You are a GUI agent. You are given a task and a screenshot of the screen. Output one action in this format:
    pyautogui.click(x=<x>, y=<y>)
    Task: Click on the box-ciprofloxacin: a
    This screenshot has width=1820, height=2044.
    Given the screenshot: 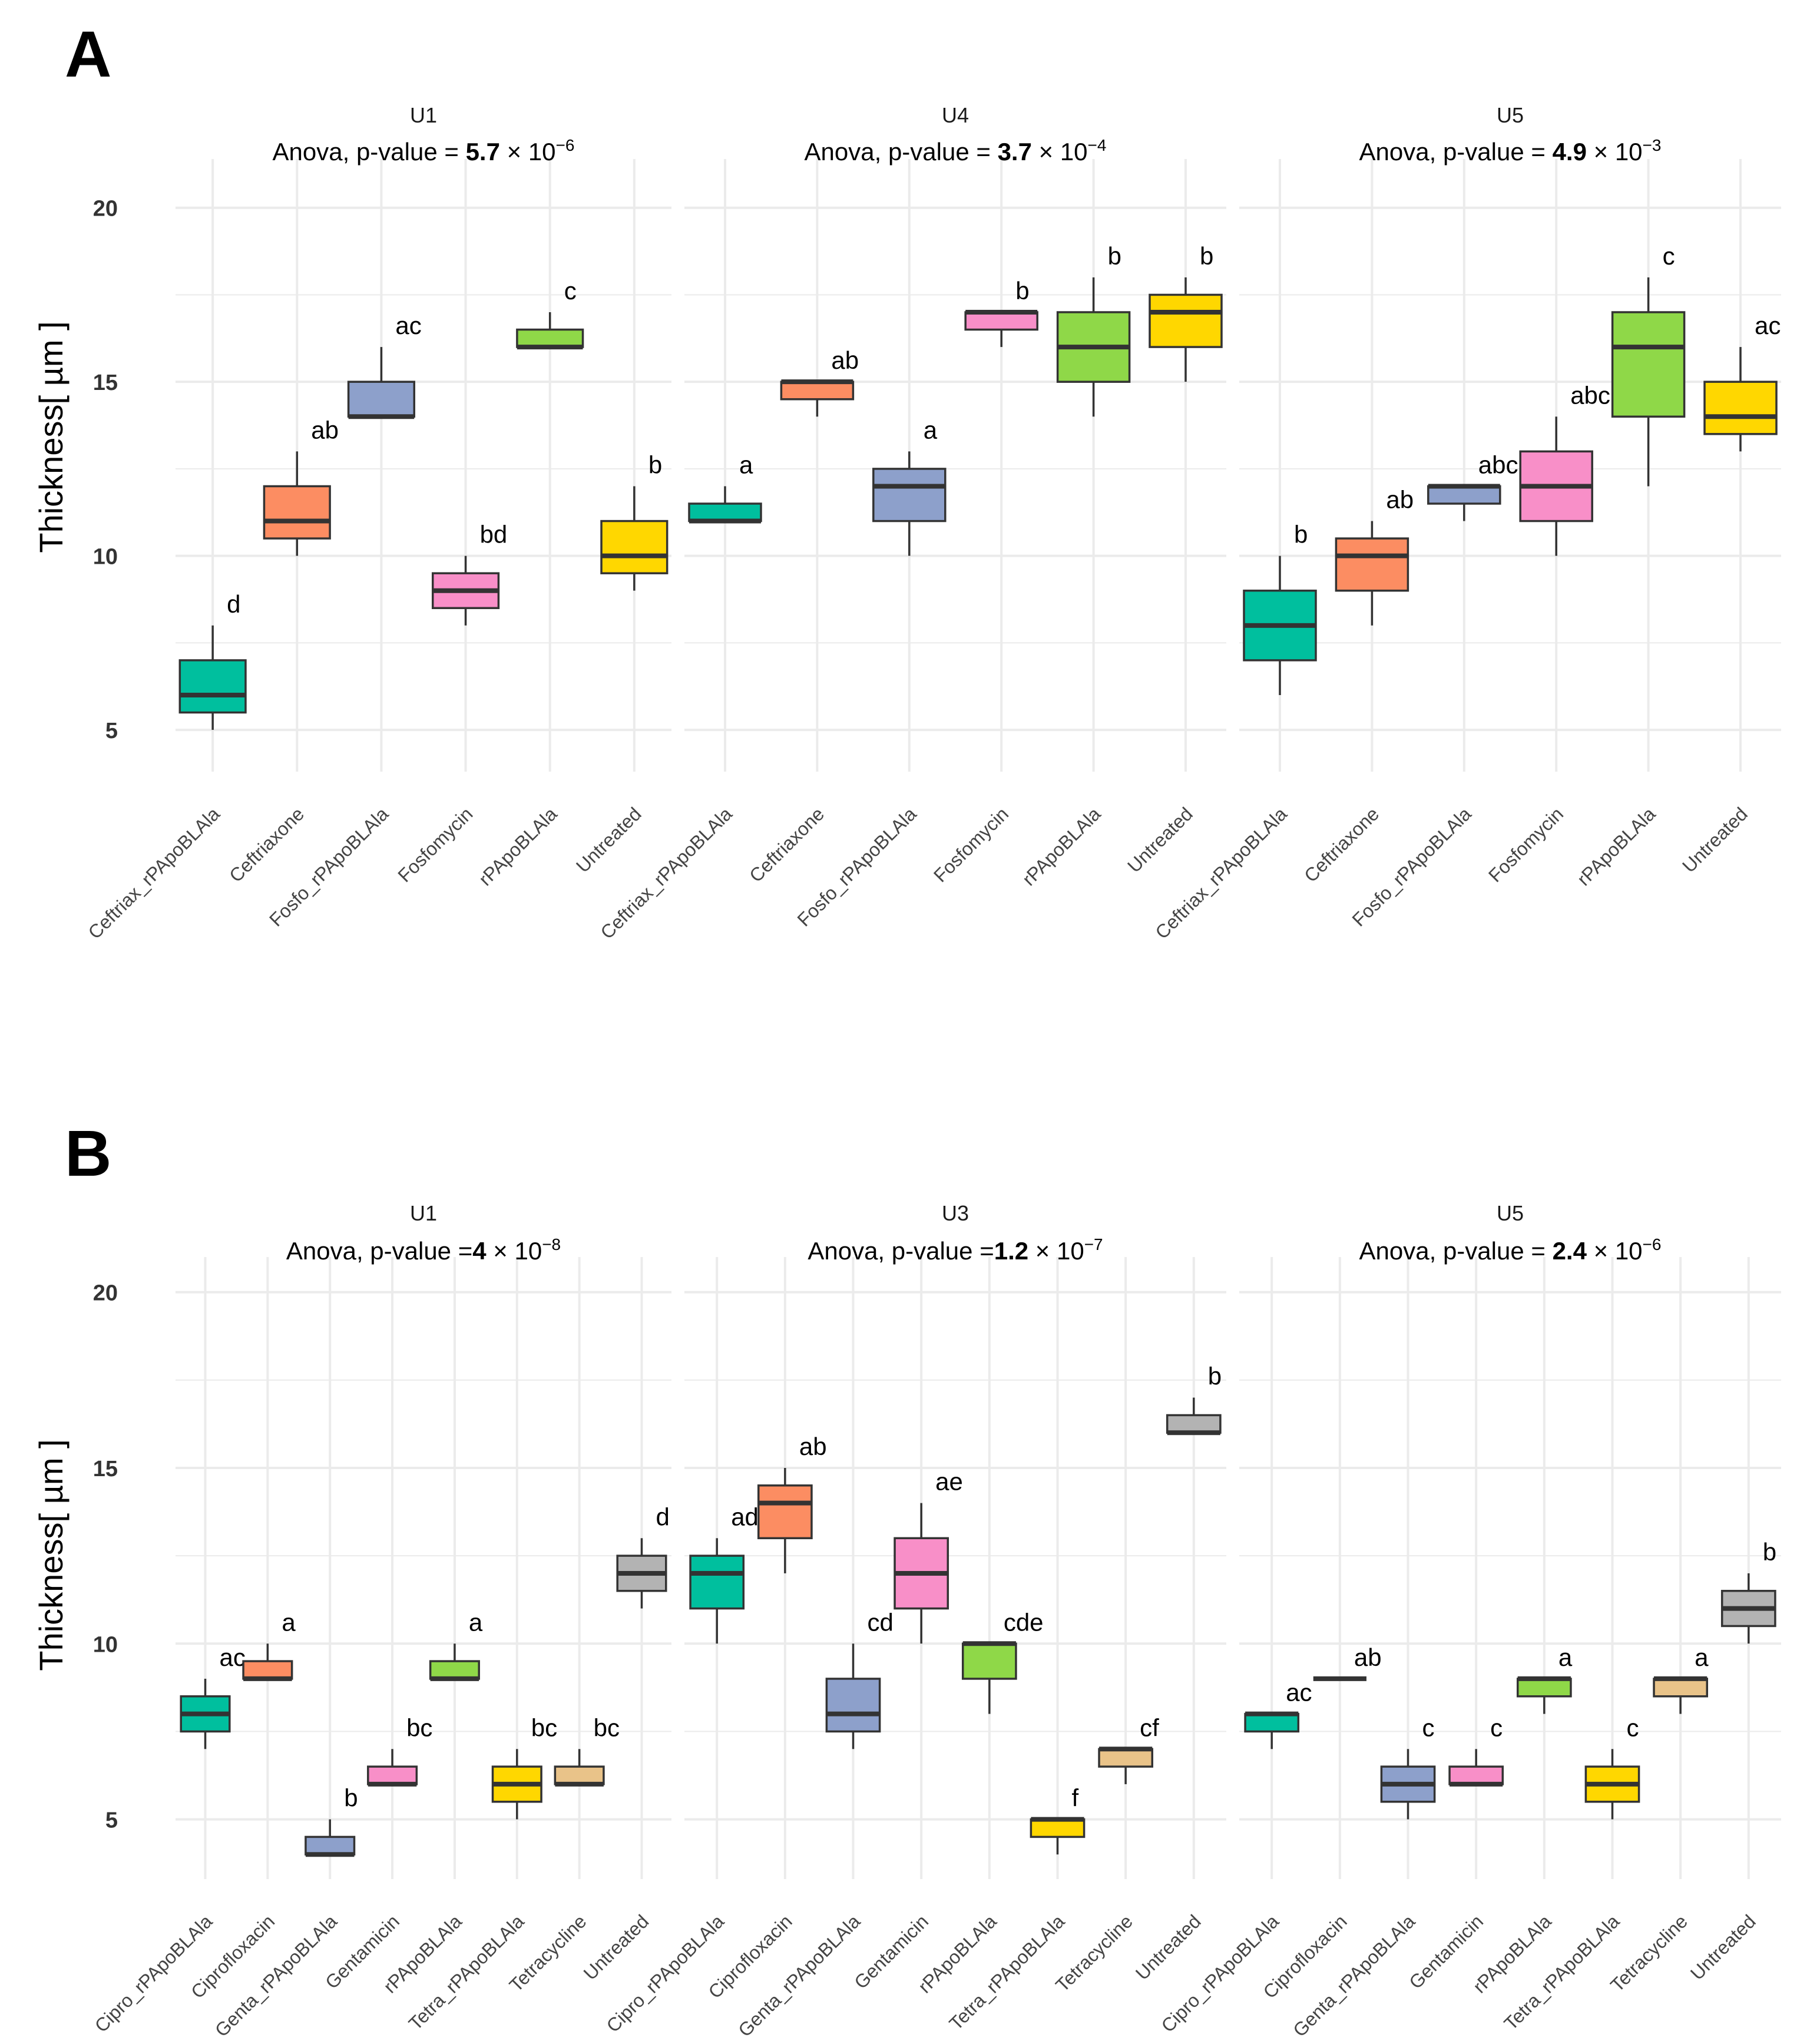 What is the action you would take?
    pyautogui.click(x=269, y=1644)
    